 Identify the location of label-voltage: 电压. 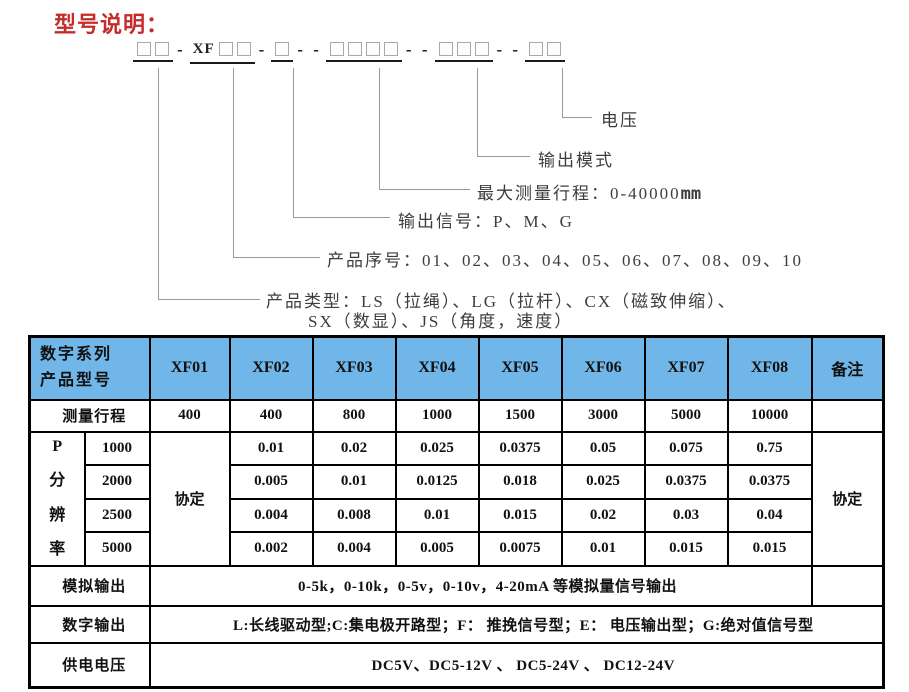
(620, 120).